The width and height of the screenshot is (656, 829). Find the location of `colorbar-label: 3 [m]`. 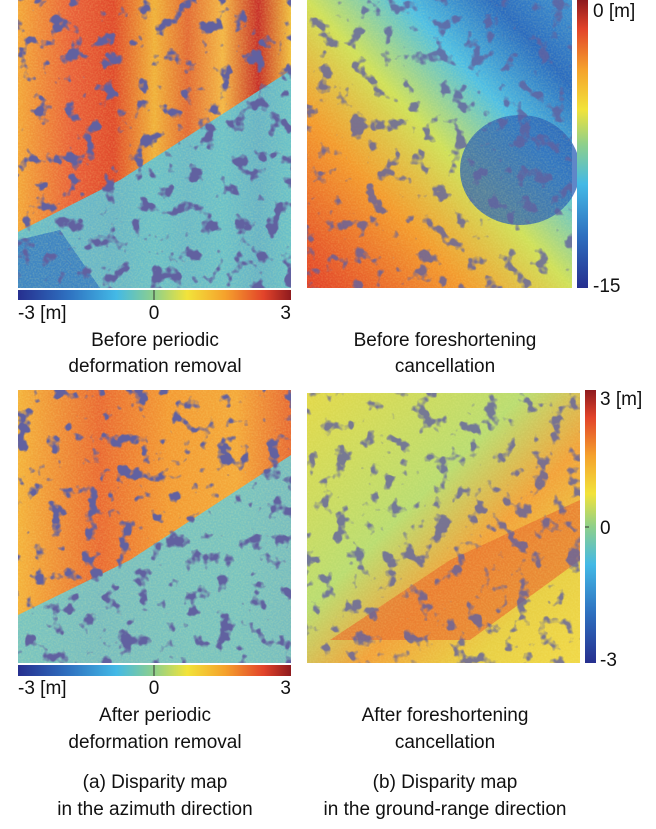

colorbar-label: 3 [m] is located at coordinates (621, 399).